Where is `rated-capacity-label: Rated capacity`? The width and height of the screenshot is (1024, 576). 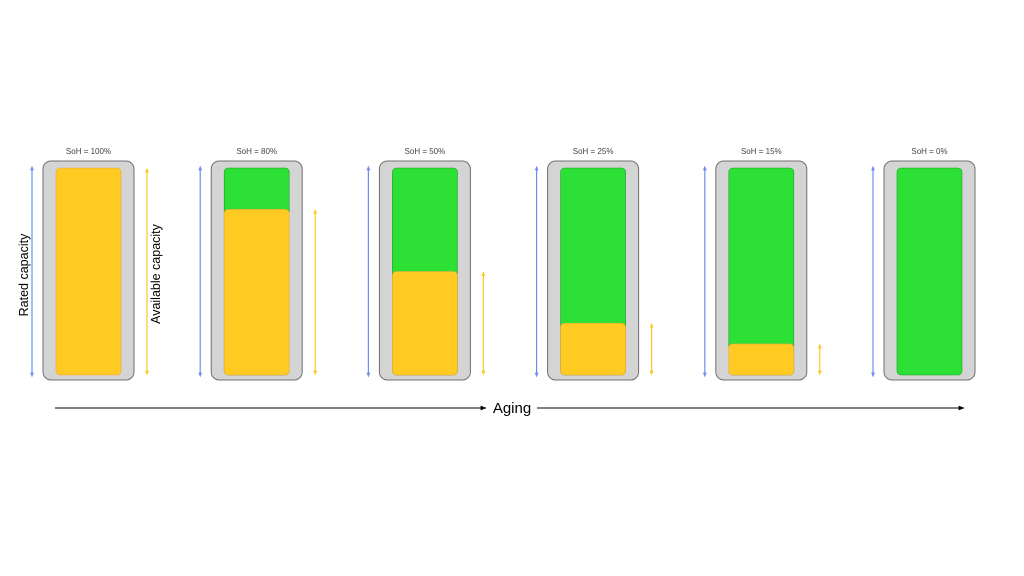 rated-capacity-label: Rated capacity is located at coordinates (24, 274).